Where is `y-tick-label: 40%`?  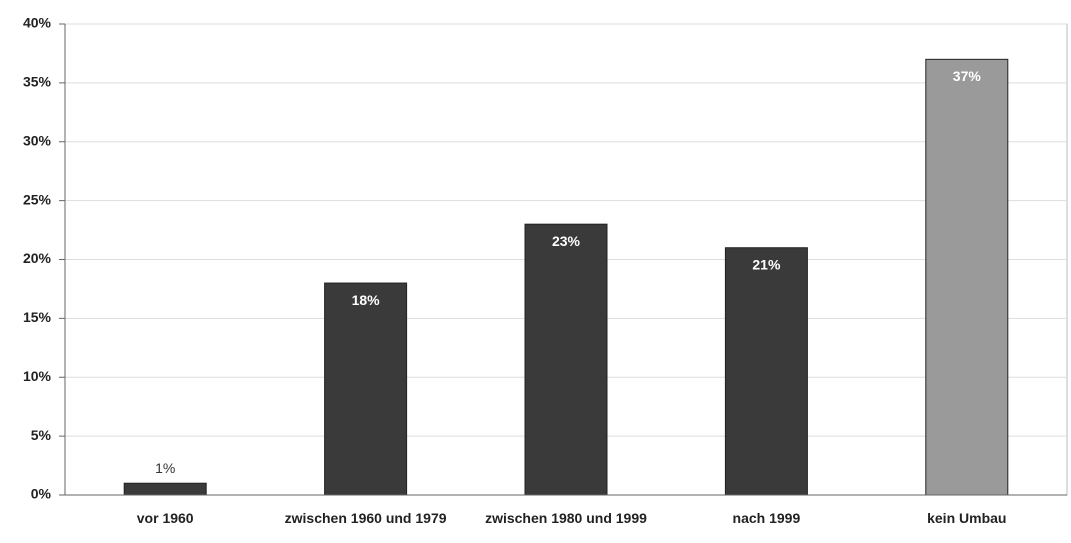
y-tick-label: 40% is located at coordinates (37, 23).